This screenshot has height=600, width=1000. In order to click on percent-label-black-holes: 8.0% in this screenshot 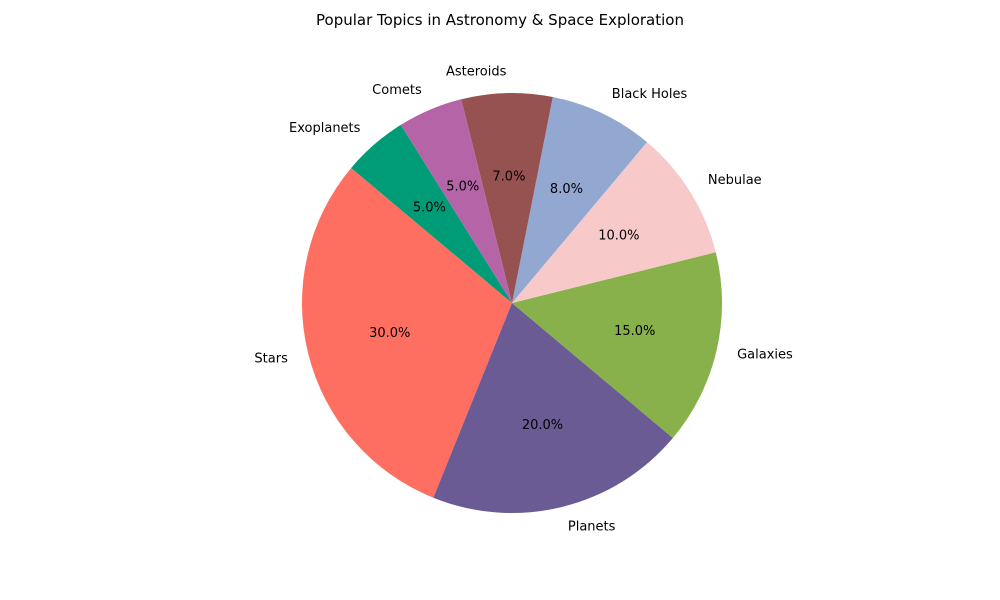, I will do `click(566, 189)`.